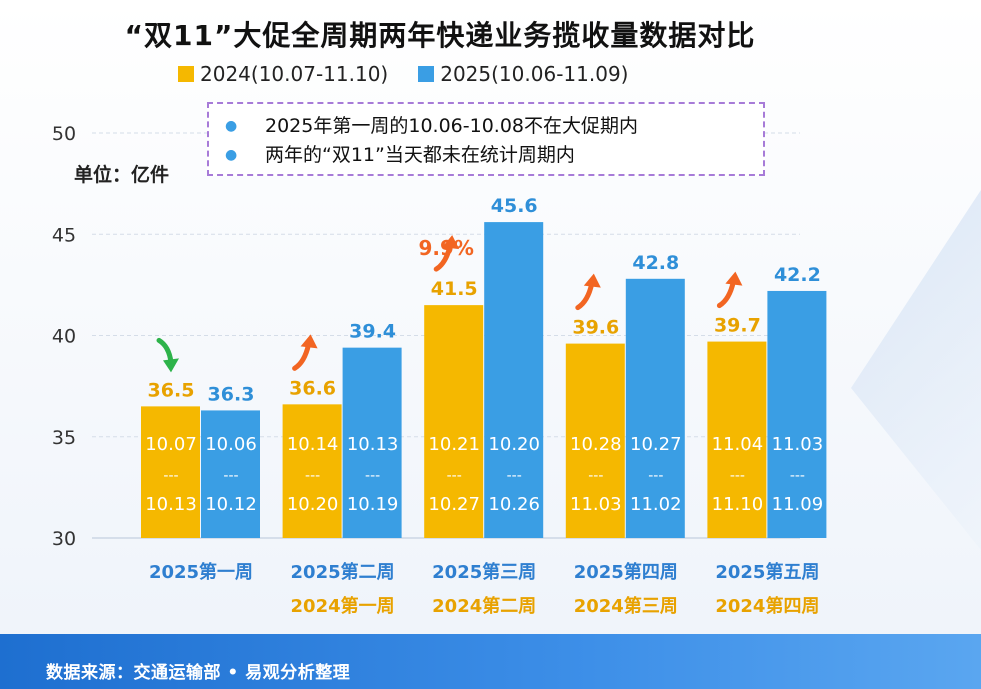 Image resolution: width=981 pixels, height=689 pixels. I want to click on data-label: 36.6, so click(312, 388).